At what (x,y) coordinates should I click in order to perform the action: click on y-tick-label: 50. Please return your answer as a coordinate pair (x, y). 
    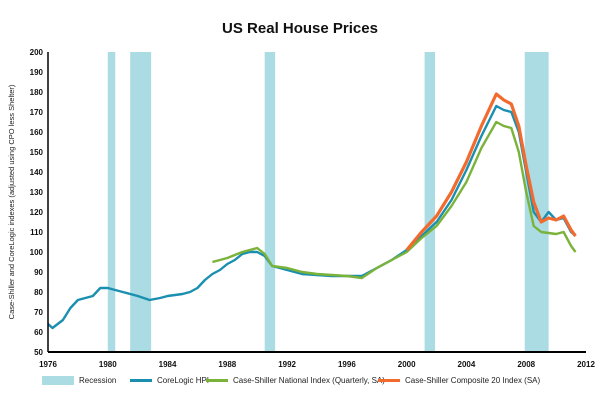
    Looking at the image, I should click on (38, 352).